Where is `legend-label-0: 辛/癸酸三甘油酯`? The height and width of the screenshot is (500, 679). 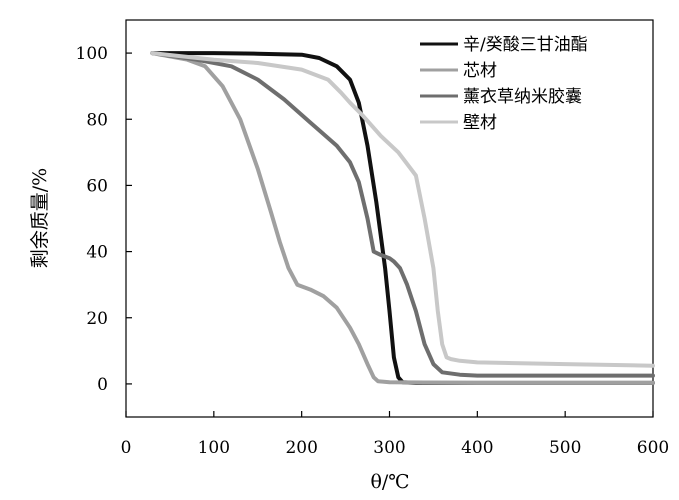 legend-label-0: 辛/癸酸三甘油酯 is located at coordinates (525, 45).